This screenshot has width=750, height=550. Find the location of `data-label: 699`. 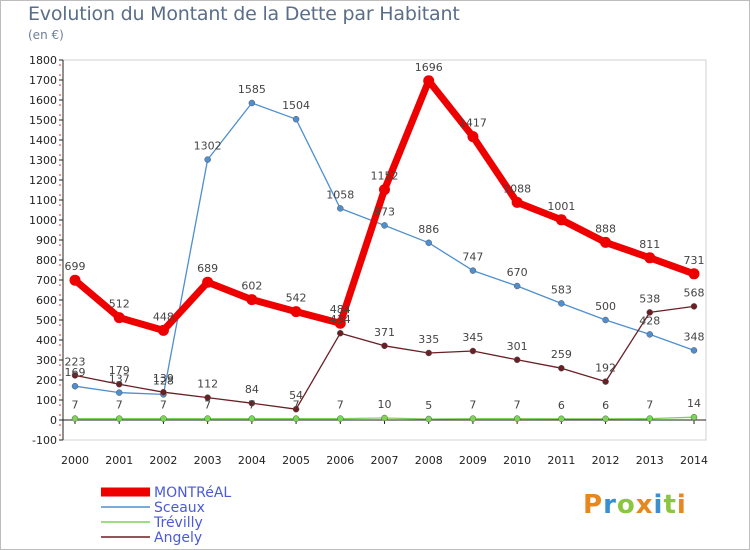

data-label: 699 is located at coordinates (75, 266).